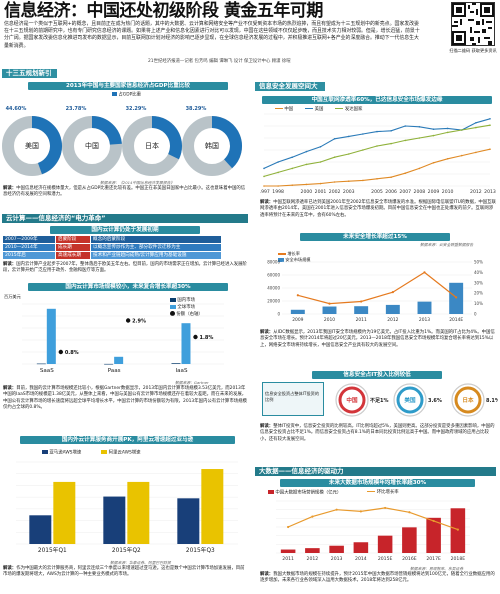  Describe the element at coordinates (335, 192) in the screenshot. I see `x-tick-label: 2002` at that location.